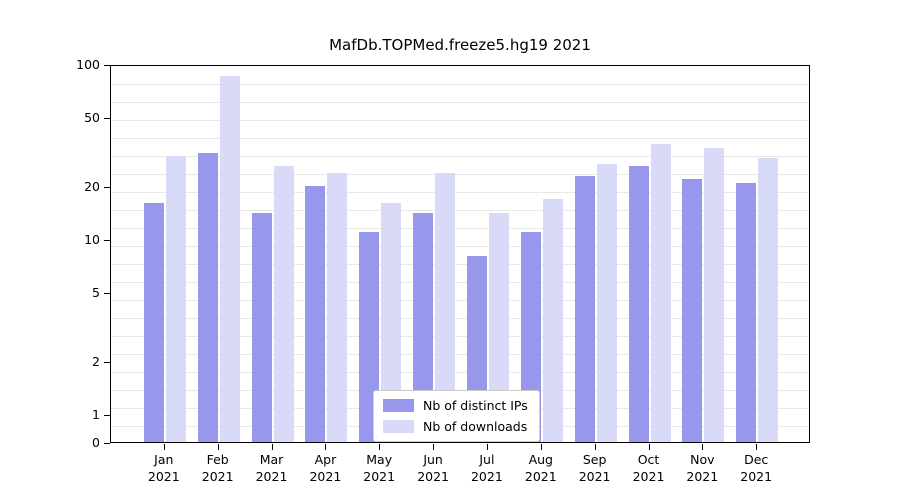  What do you see at coordinates (498, 327) in the screenshot?
I see `bar-downloads-jul` at bounding box center [498, 327].